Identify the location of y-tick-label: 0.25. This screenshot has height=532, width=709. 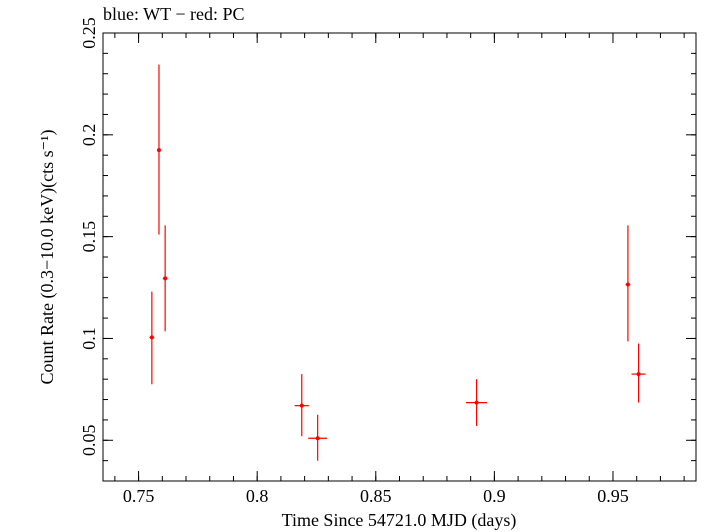
(89, 33).